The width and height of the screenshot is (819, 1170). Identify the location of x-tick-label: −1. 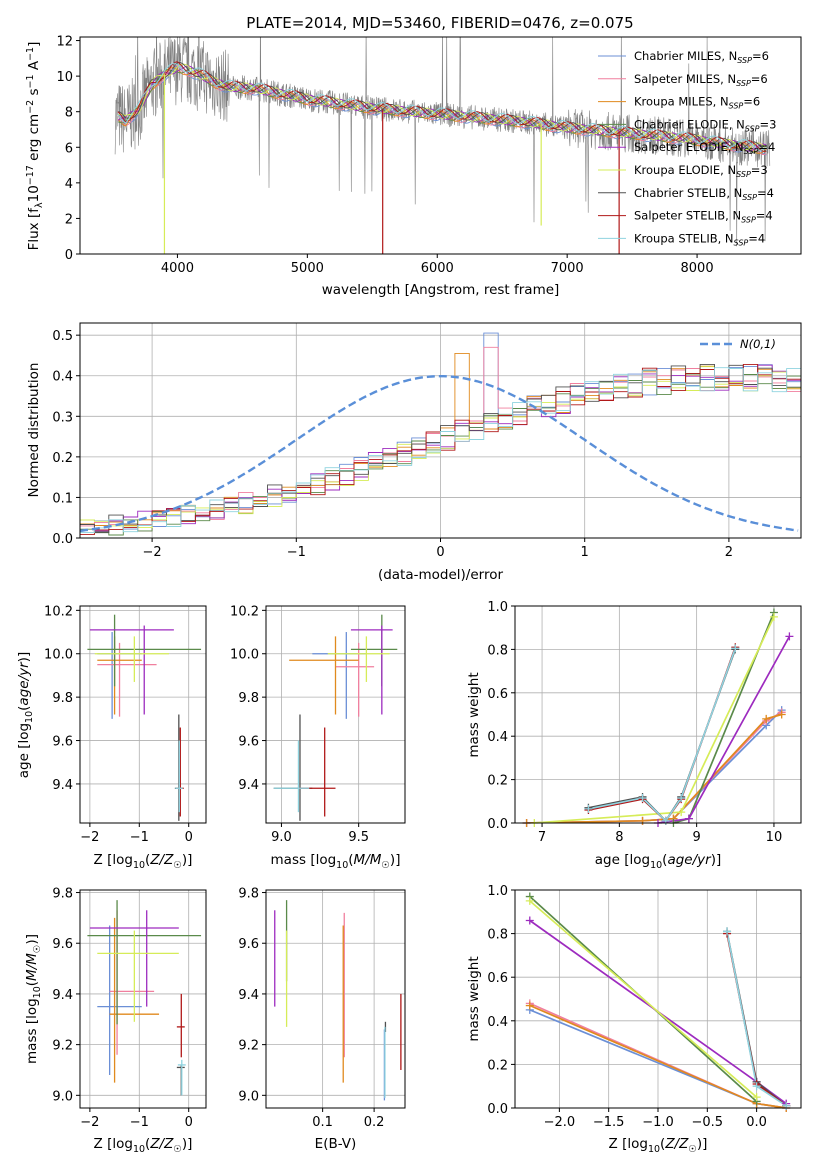
(296, 552).